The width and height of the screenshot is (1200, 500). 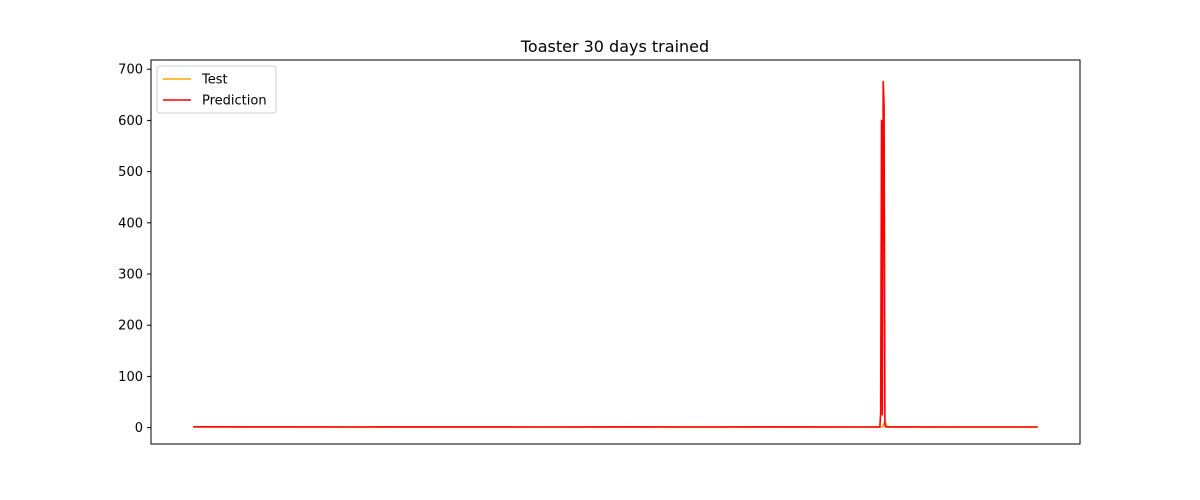 What do you see at coordinates (130, 377) in the screenshot?
I see `y-tick-label: 100` at bounding box center [130, 377].